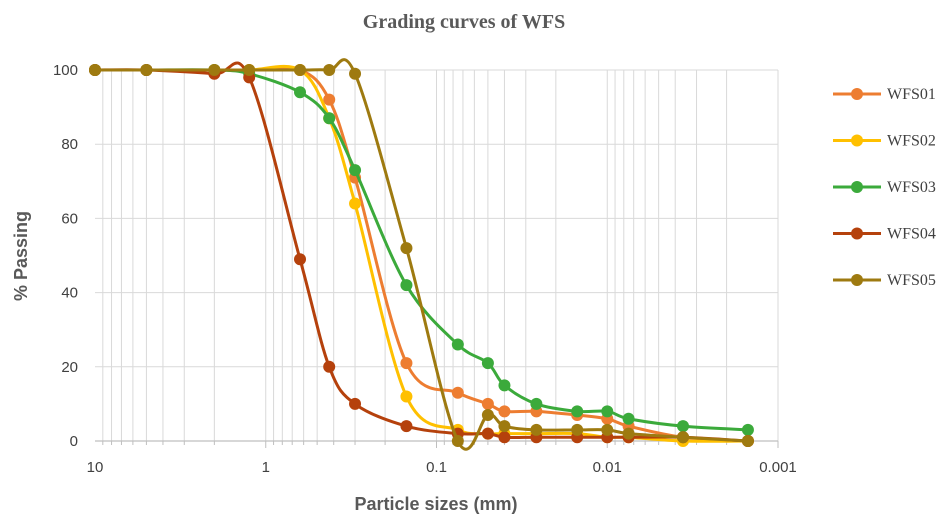  I want to click on legend-label: WFS05, so click(911, 280).